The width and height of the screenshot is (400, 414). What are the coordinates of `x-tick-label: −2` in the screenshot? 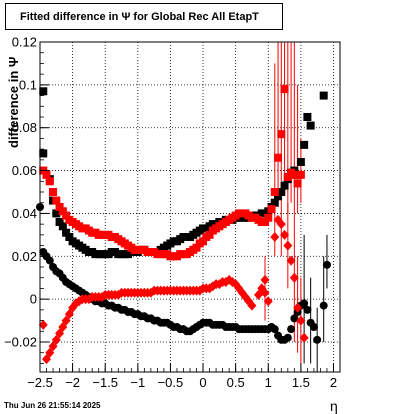 It's located at (72, 382).